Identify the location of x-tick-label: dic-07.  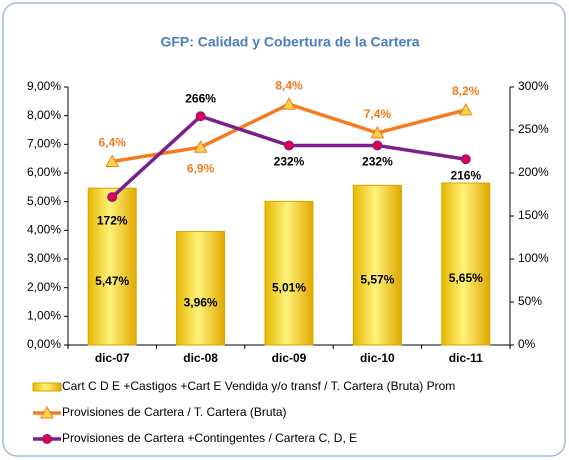
(112, 358).